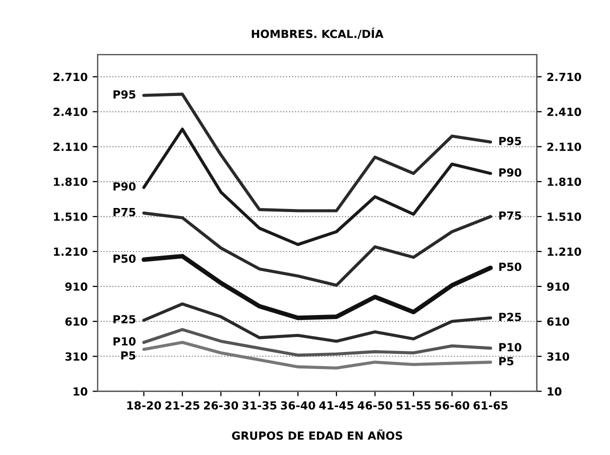  What do you see at coordinates (565, 251) in the screenshot?
I see `y2-tick-label: 1.210` at bounding box center [565, 251].